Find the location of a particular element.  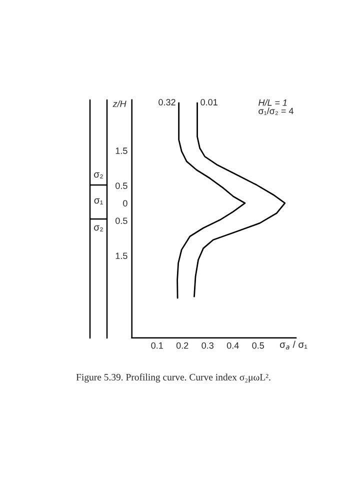

x-tick-label: 0.2 is located at coordinates (182, 345).